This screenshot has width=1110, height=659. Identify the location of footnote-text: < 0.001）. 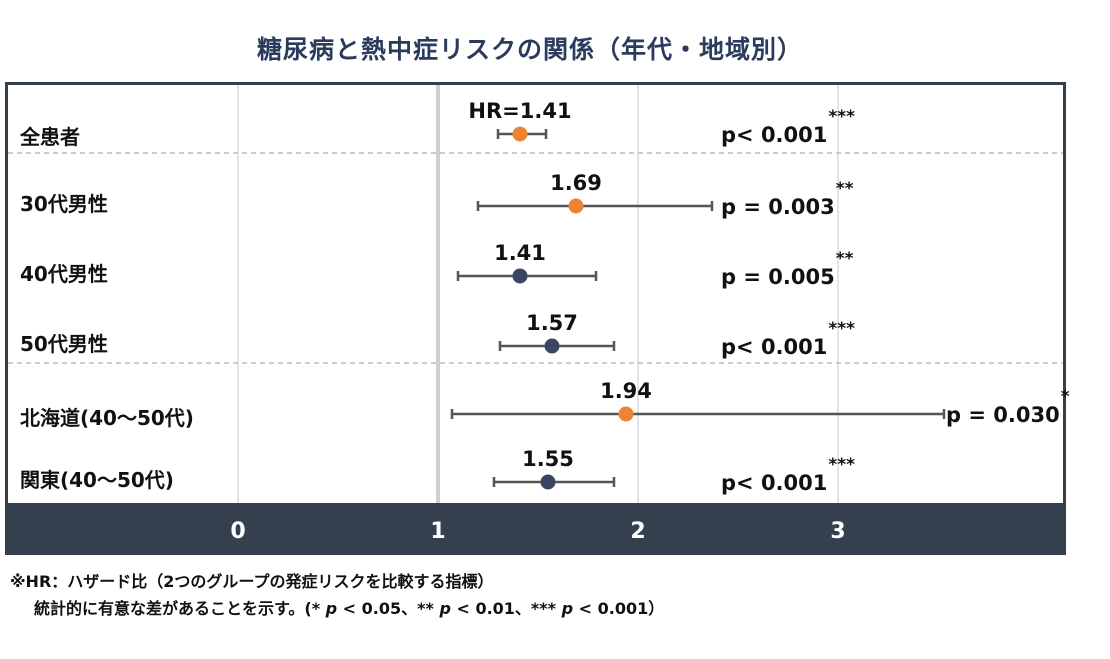
(619, 608).